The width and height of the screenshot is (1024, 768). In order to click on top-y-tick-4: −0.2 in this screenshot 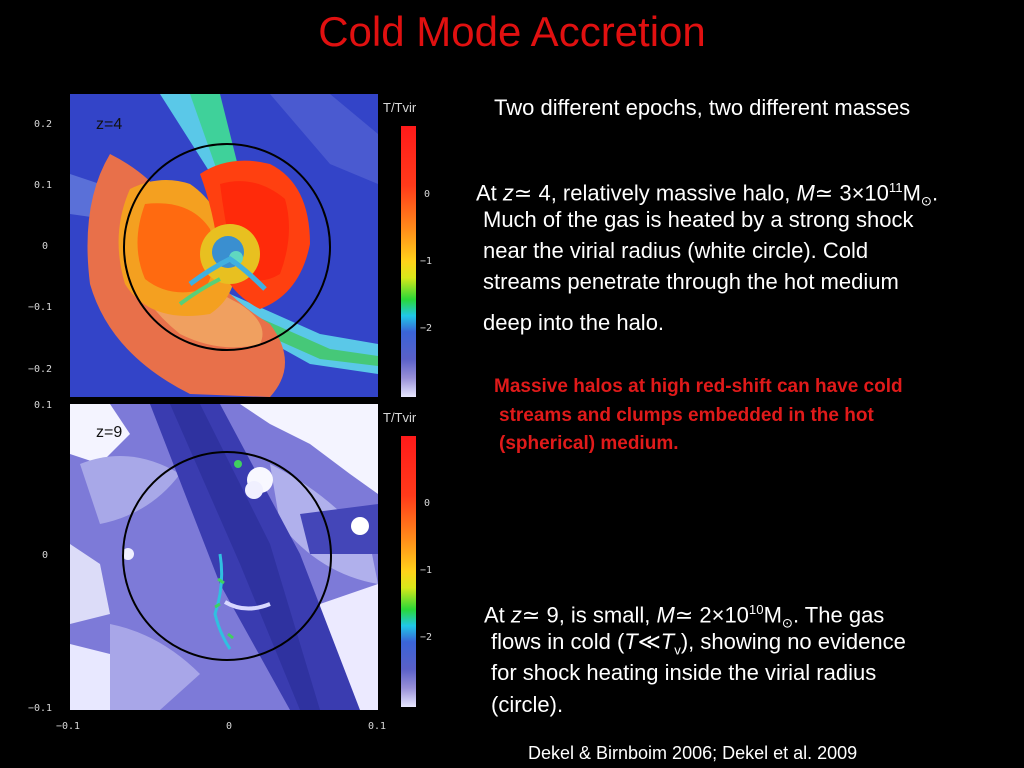, I will do `click(40, 369)`.